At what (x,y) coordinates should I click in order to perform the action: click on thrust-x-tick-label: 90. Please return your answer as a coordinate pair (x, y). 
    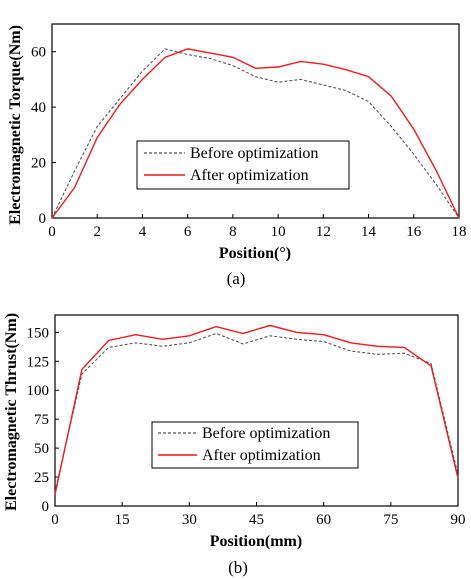
    Looking at the image, I should click on (458, 520).